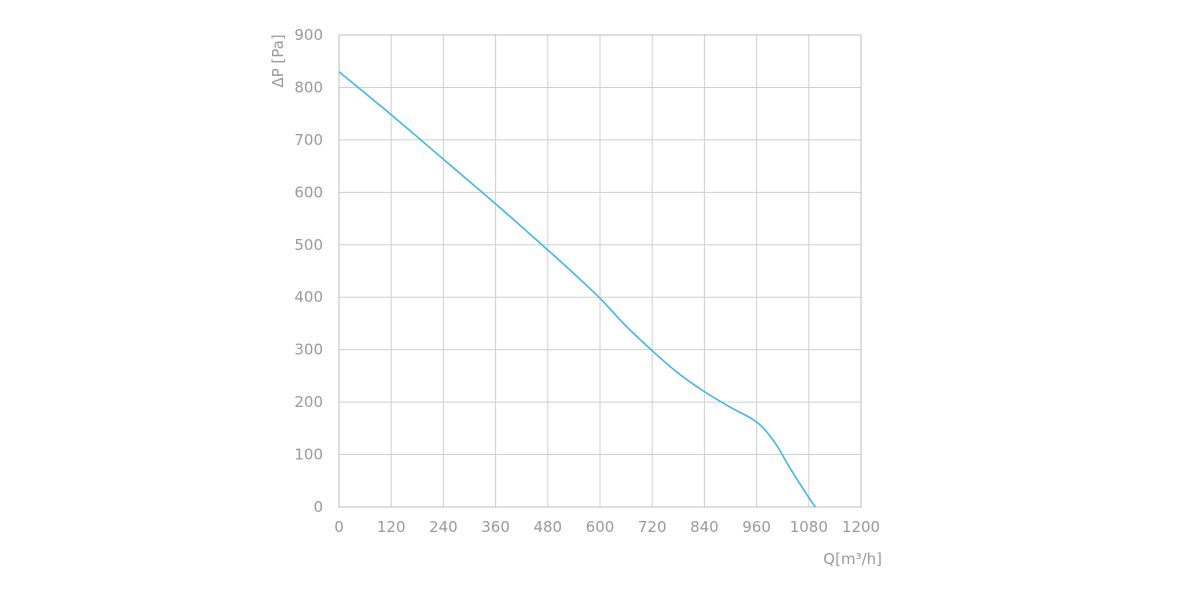 This screenshot has height=600, width=1200. Describe the element at coordinates (547, 527) in the screenshot. I see `x-tick-label: 480` at that location.